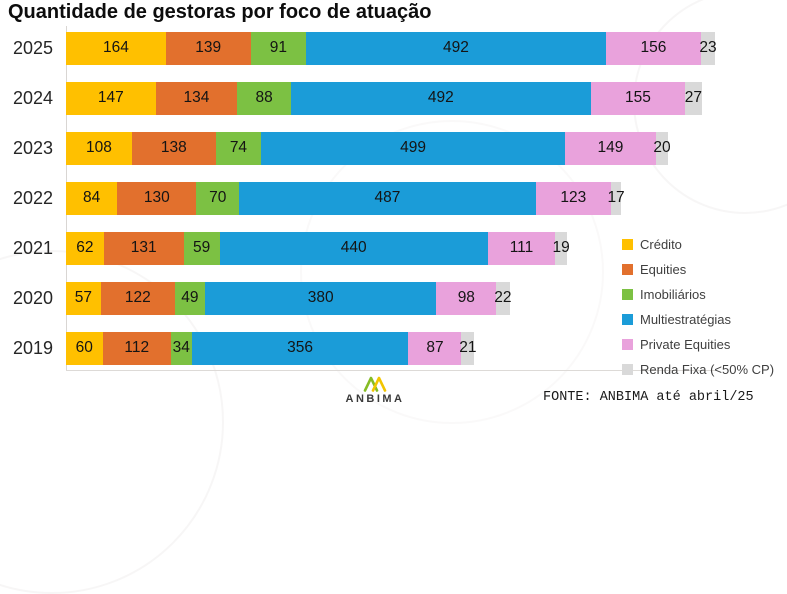  I want to click on bar-segment-cr-dito: 84, so click(92, 198).